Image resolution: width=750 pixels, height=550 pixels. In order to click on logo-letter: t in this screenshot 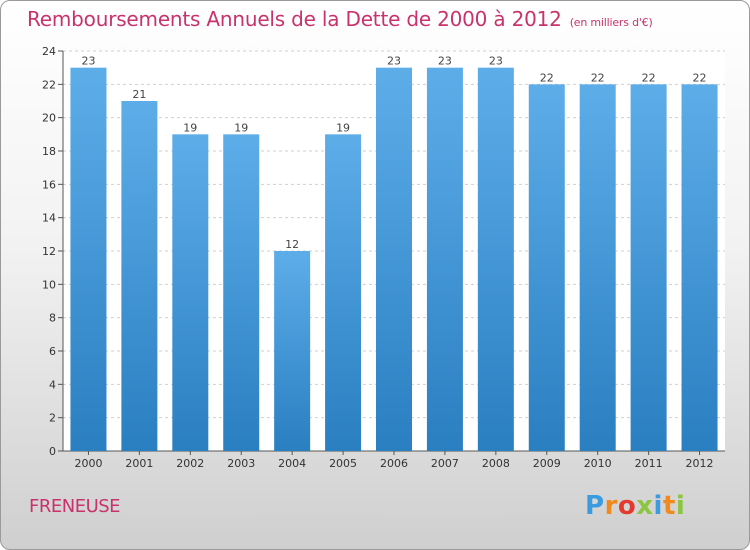, I will do `click(669, 506)`.